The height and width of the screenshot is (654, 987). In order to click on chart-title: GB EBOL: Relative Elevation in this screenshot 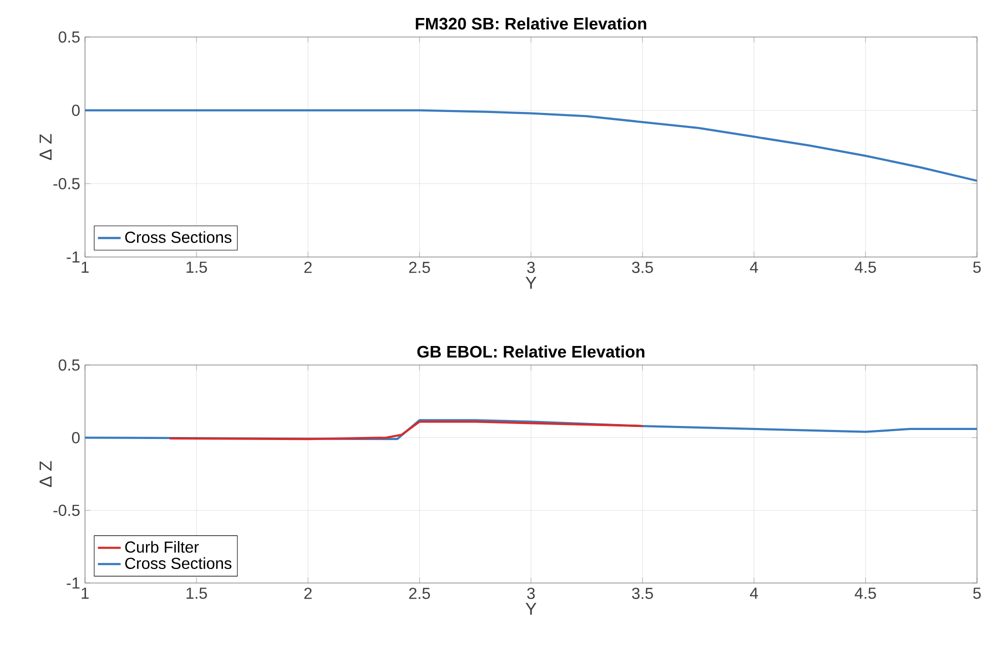, I will do `click(530, 351)`.